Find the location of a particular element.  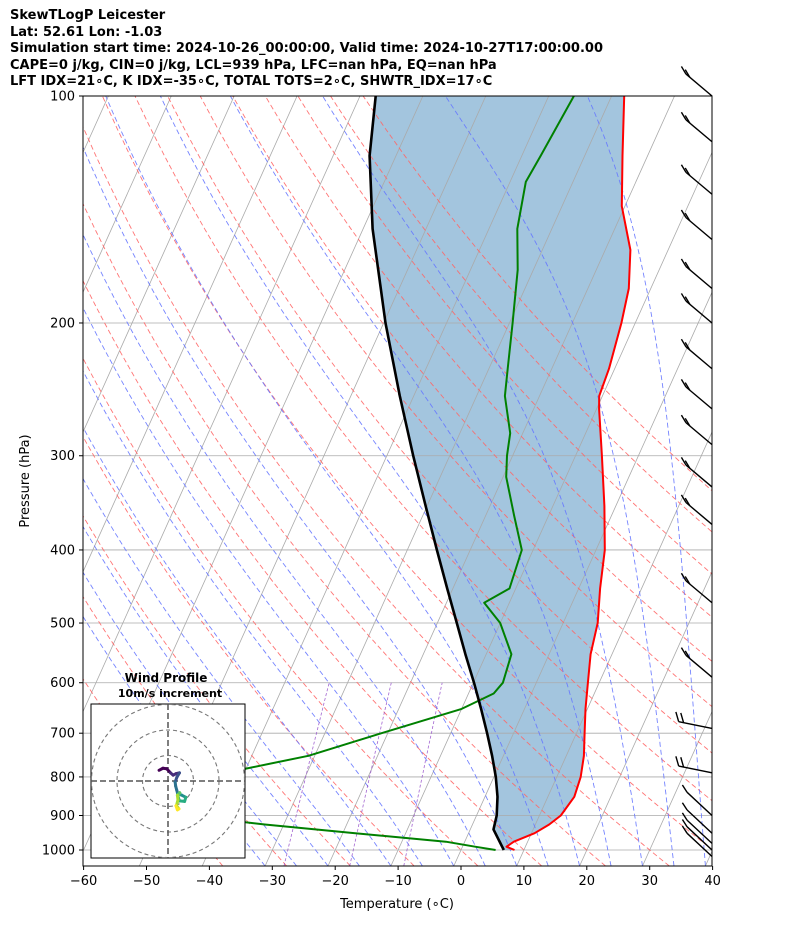

hodograph-inset: Wind Profile 10m/s increment is located at coordinates (168, 765).